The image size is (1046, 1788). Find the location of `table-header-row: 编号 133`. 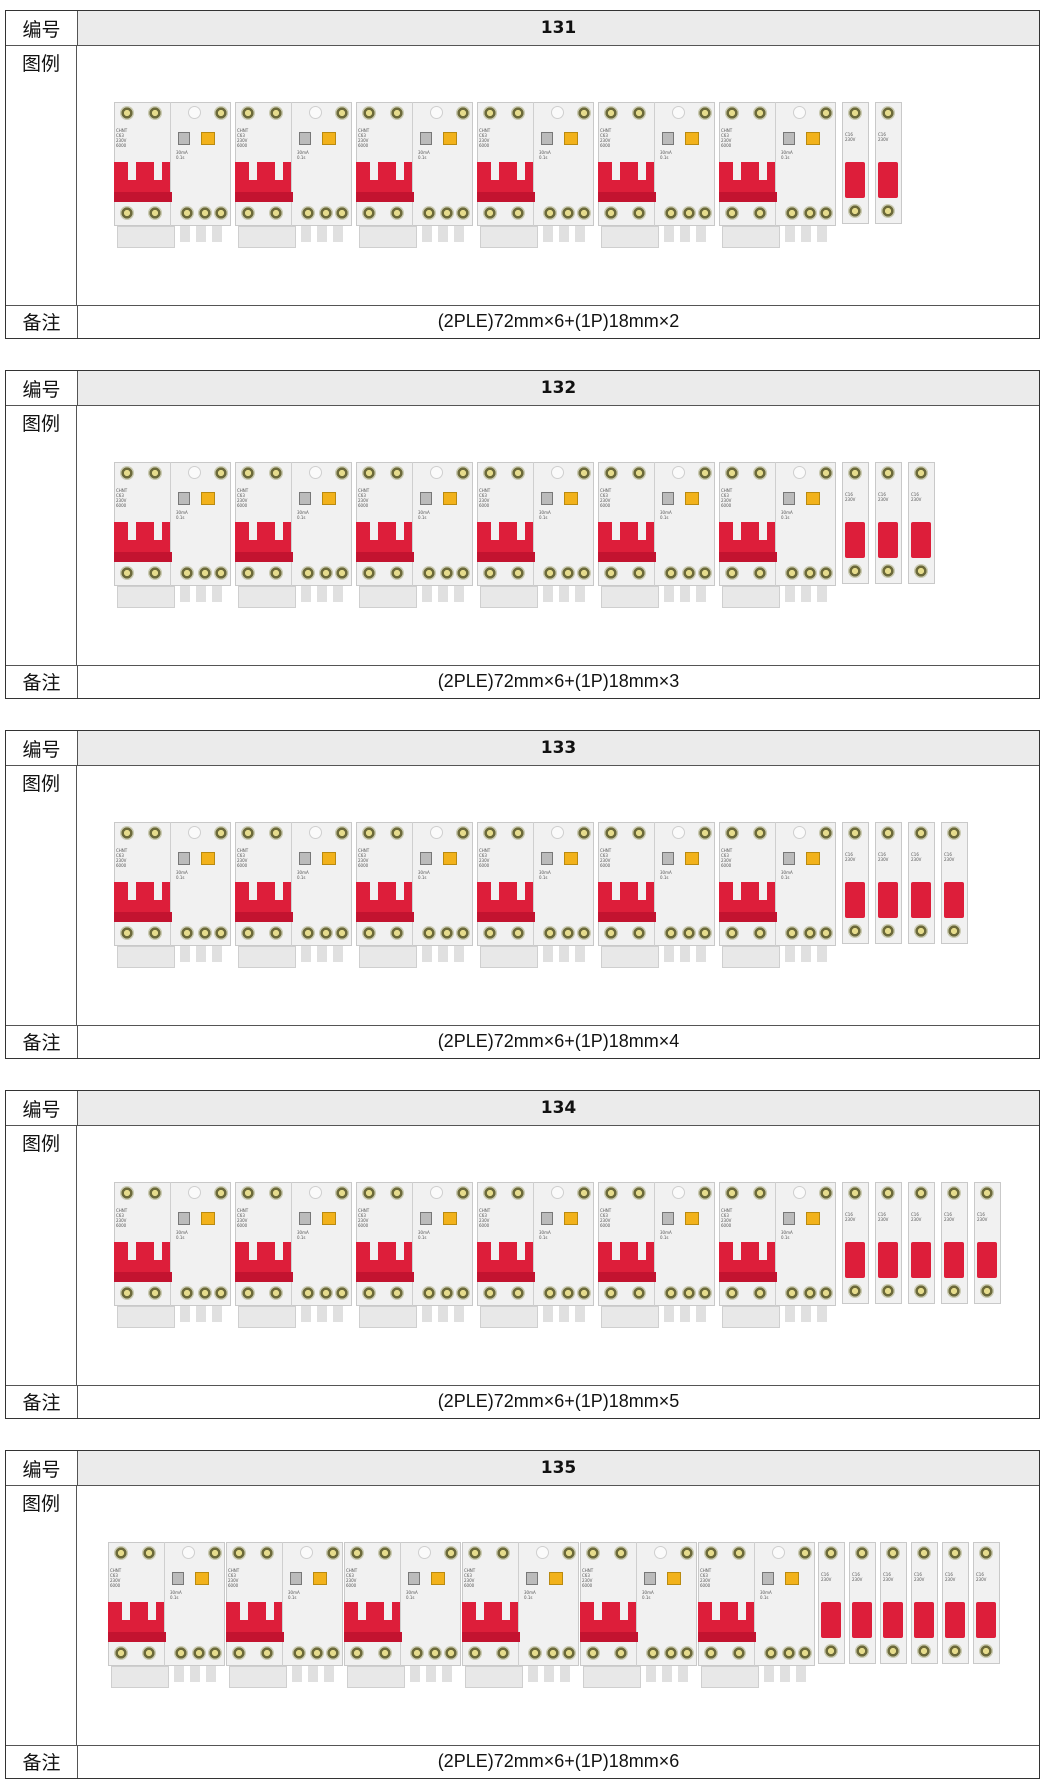

table-header-row: 编号 133 is located at coordinates (522, 748).